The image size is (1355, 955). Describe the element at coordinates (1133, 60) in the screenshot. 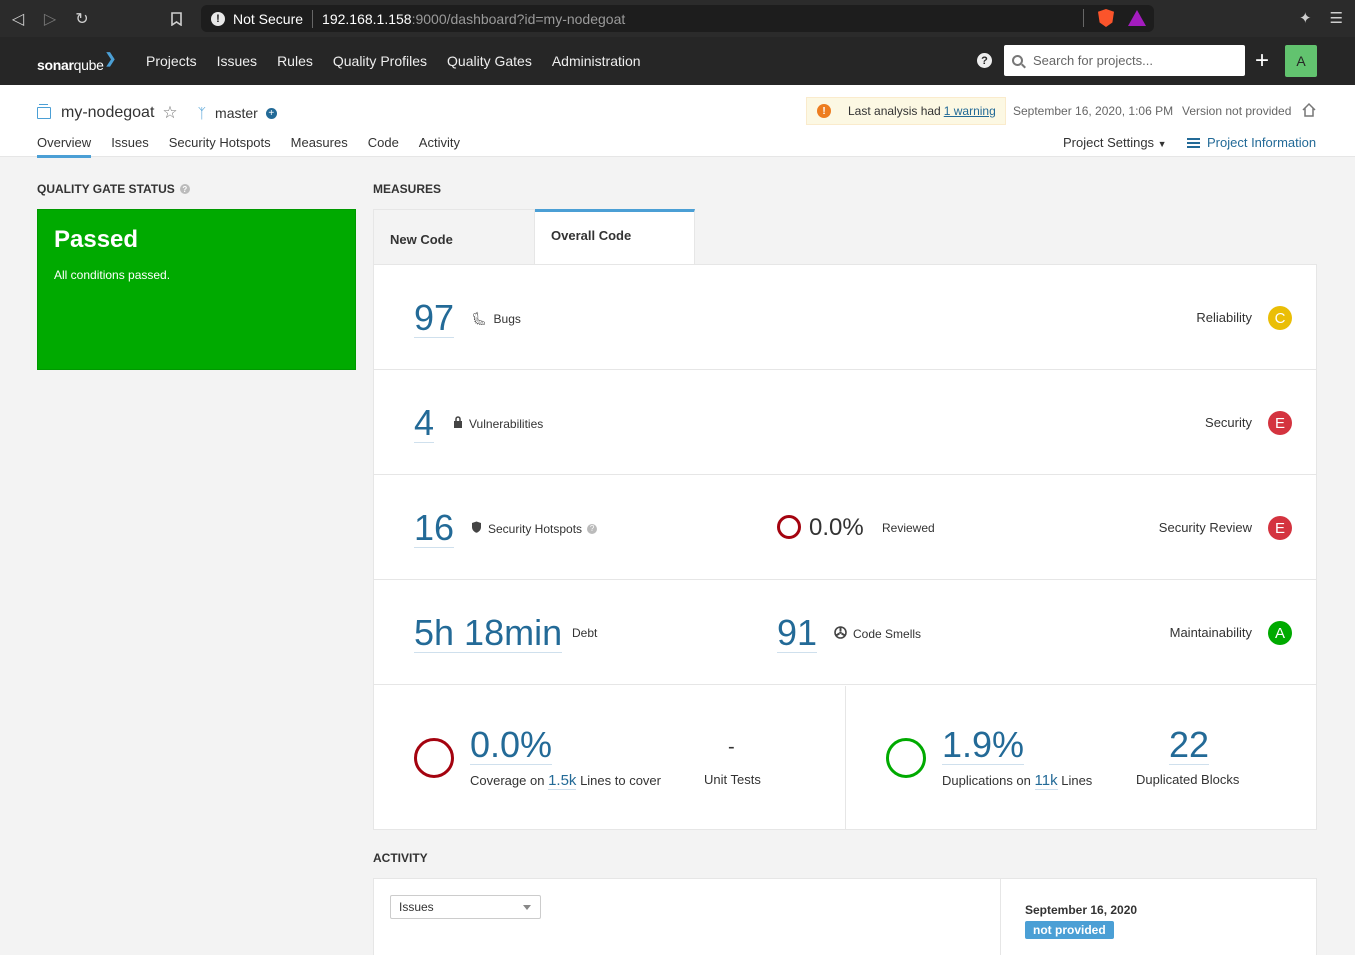

I see `search-input` at that location.